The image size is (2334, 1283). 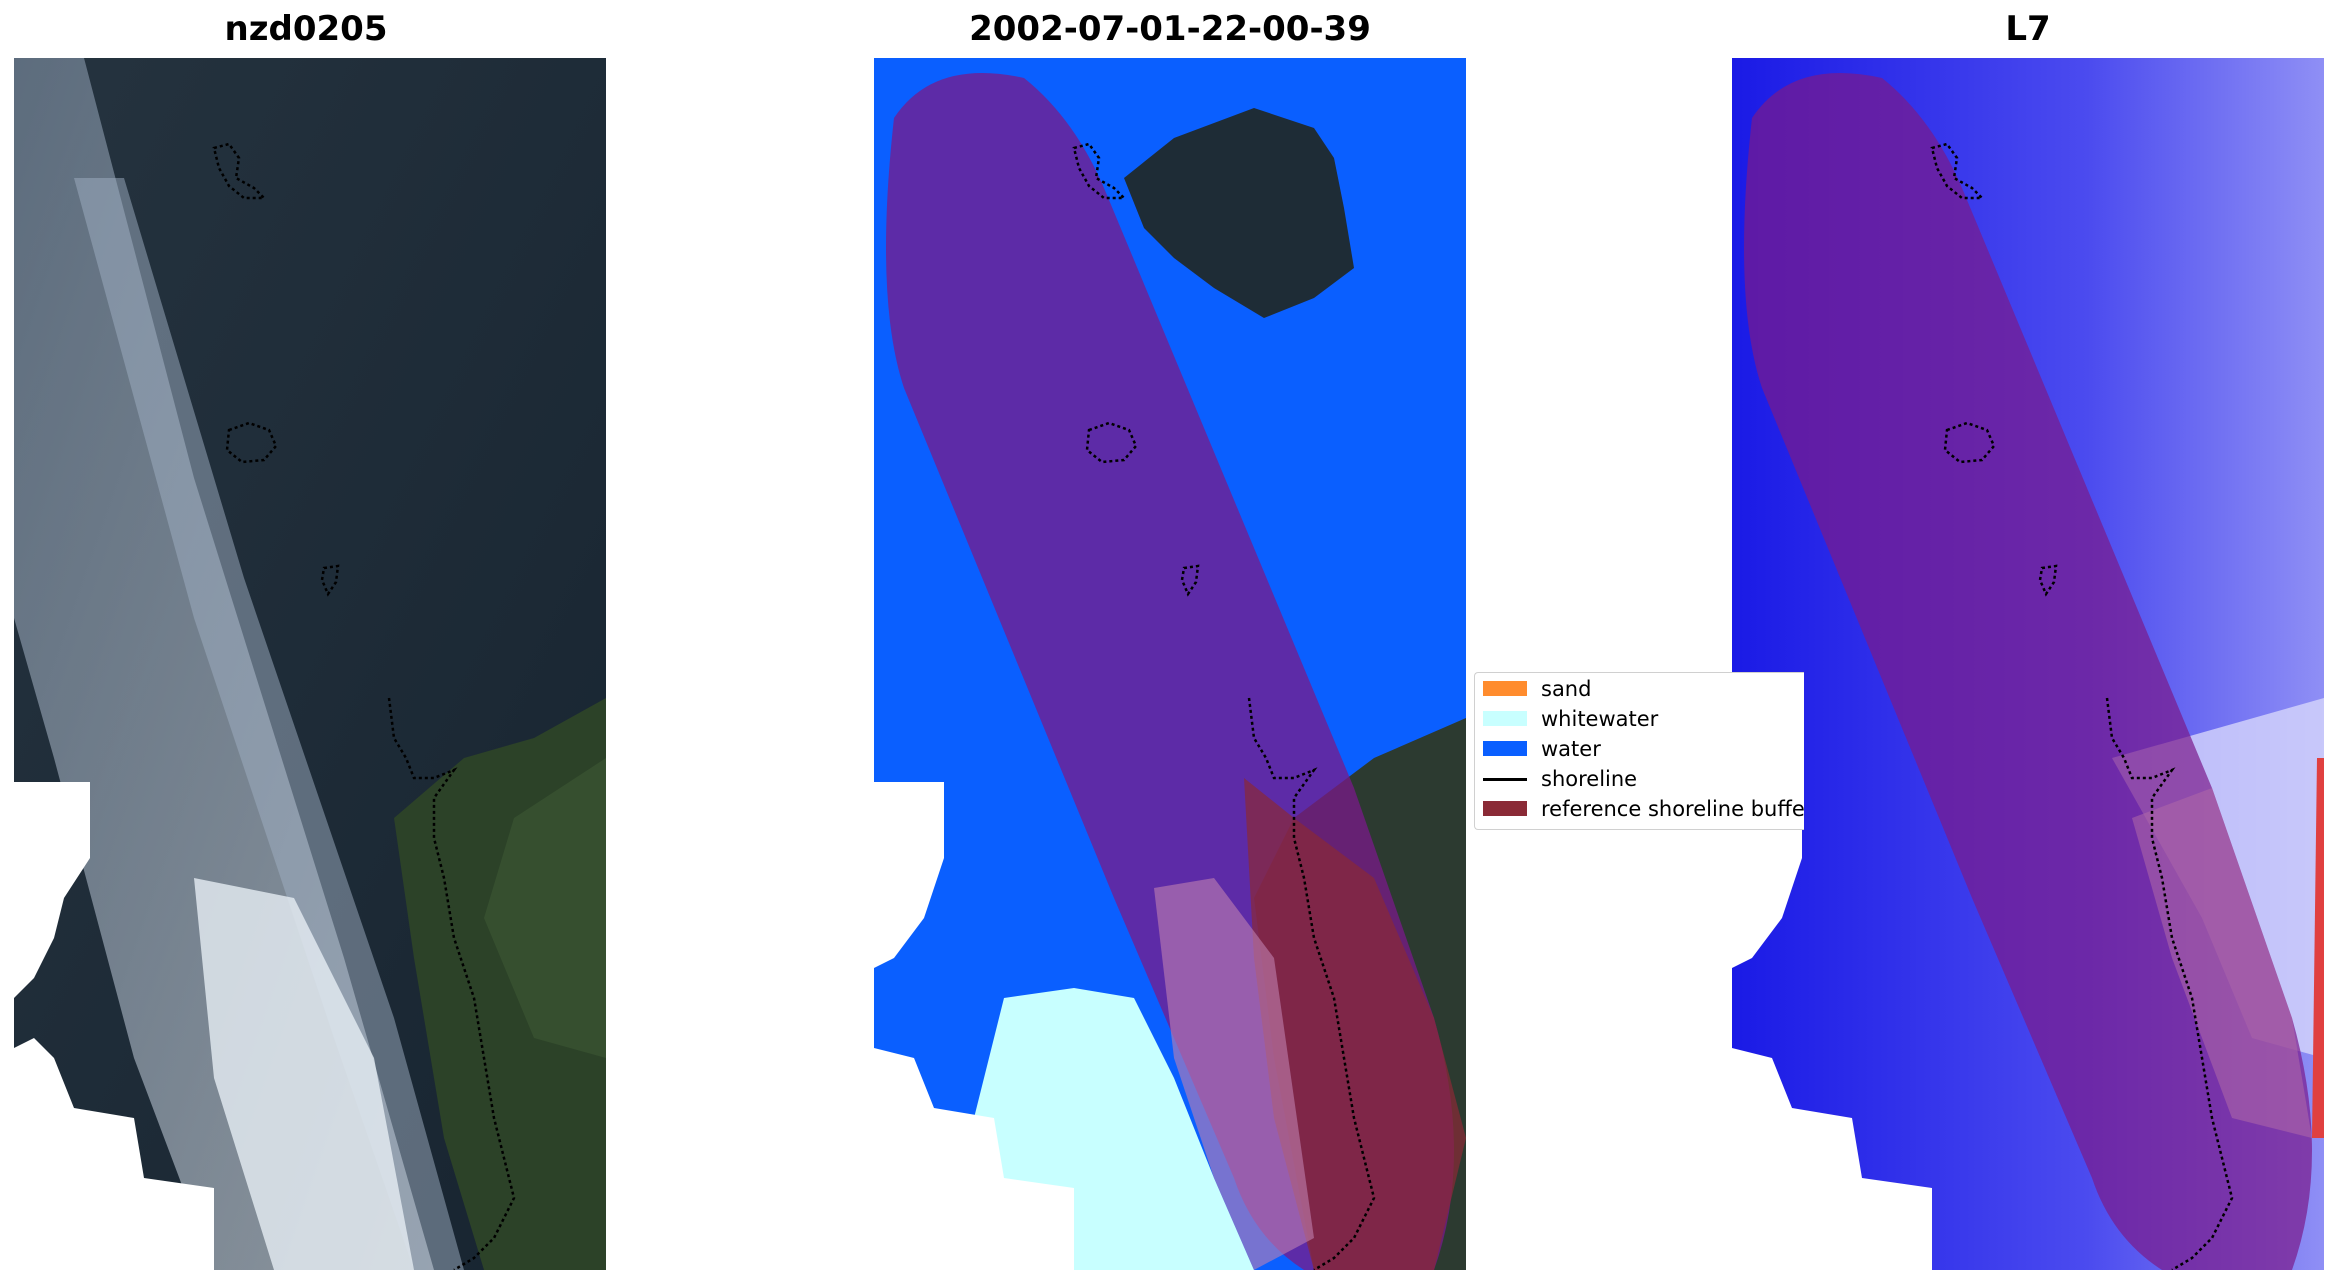 I want to click on legend-swatch-water, so click(x=1505, y=748).